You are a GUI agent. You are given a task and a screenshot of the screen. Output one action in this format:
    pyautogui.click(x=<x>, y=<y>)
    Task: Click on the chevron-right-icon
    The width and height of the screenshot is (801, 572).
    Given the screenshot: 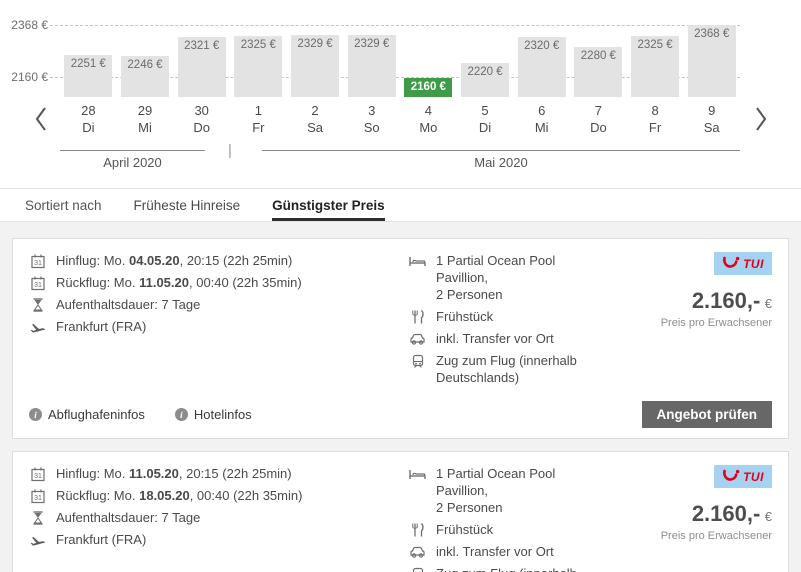 What is the action you would take?
    pyautogui.click(x=761, y=119)
    